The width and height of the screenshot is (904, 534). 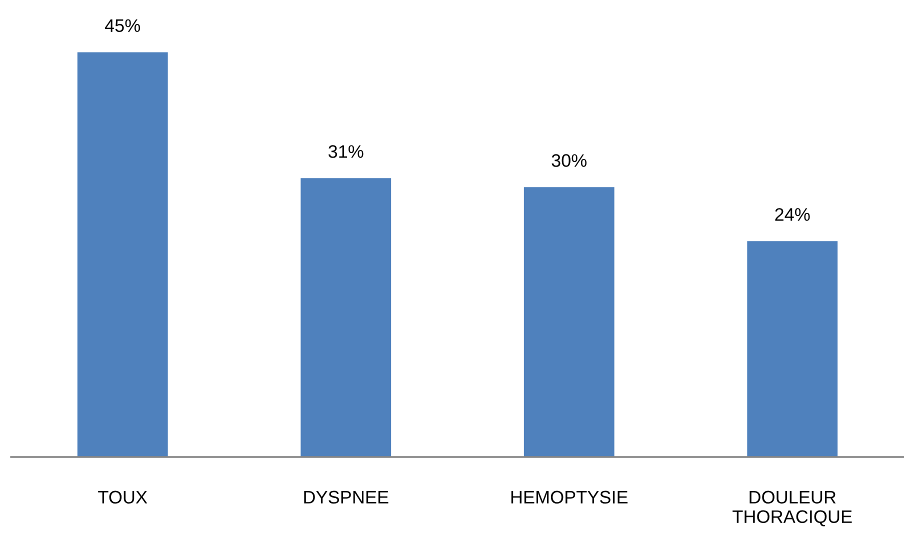 I want to click on x-tick-label: DOULEUR THORACIQUE, so click(x=792, y=508).